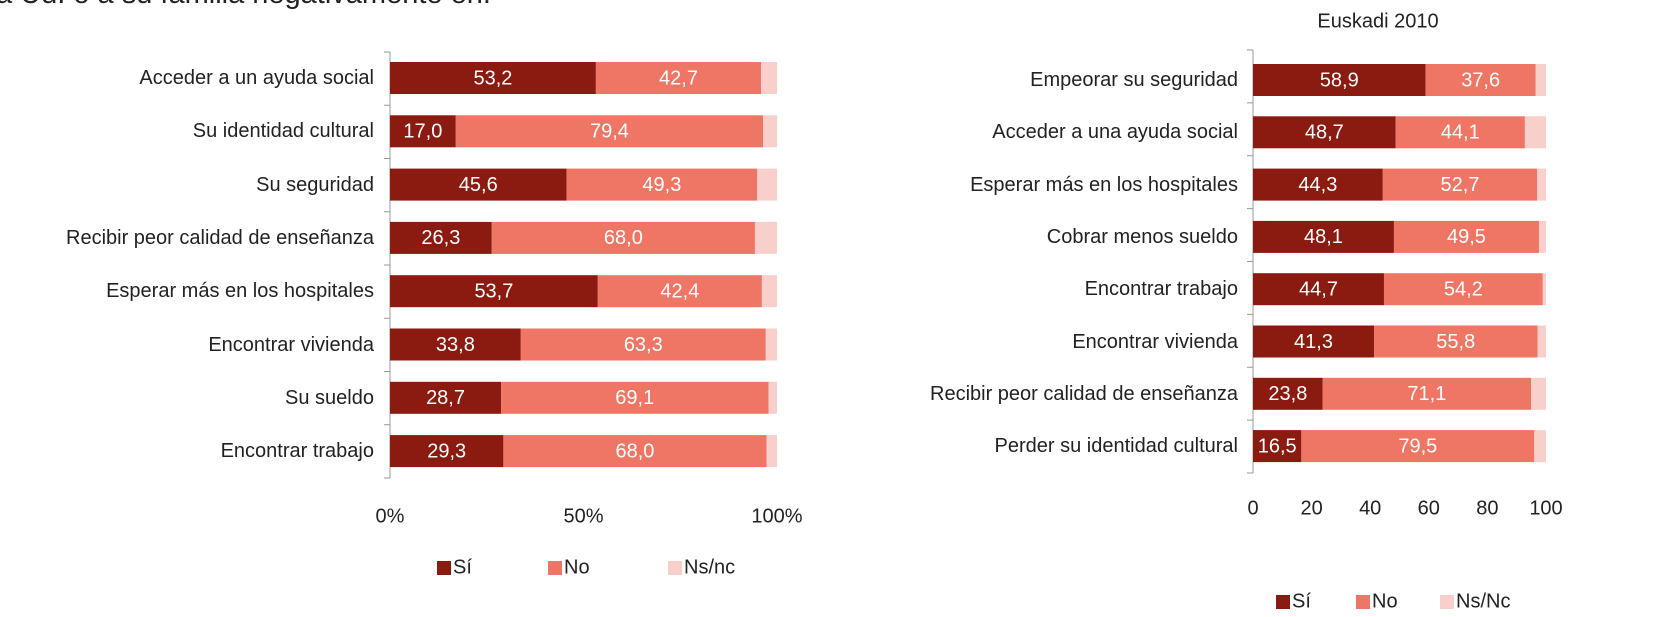 This screenshot has height=617, width=1672. Describe the element at coordinates (297, 451) in the screenshot. I see `category-label: Encontrar trabajo` at that location.